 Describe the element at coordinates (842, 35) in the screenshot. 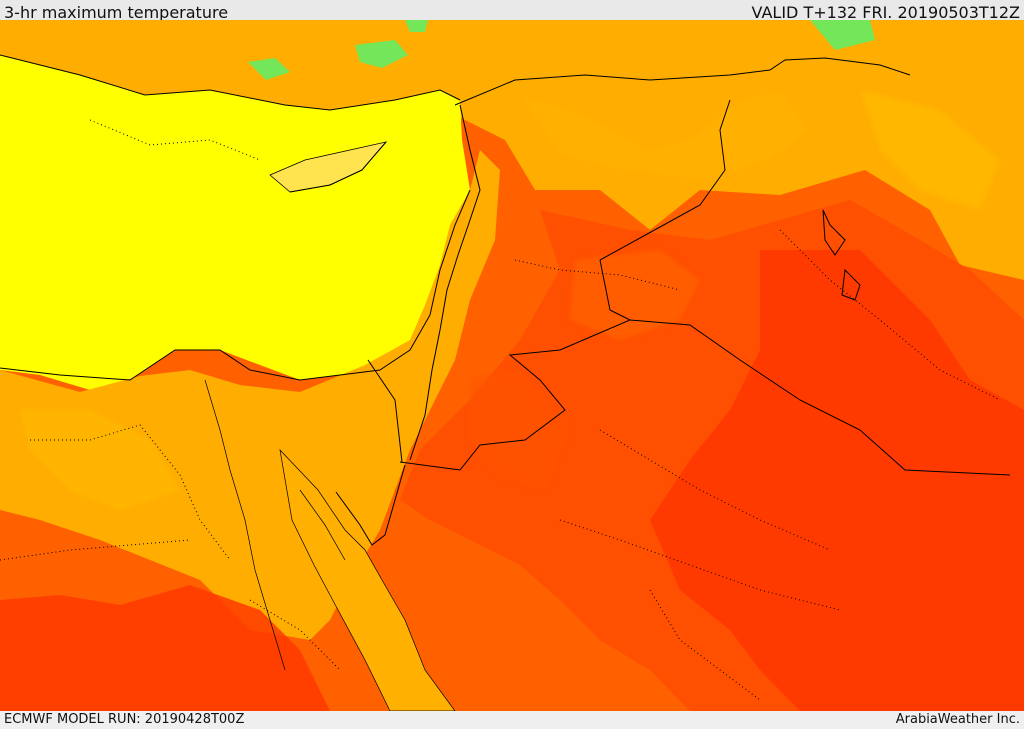

I see `cool-patch-northeast` at that location.